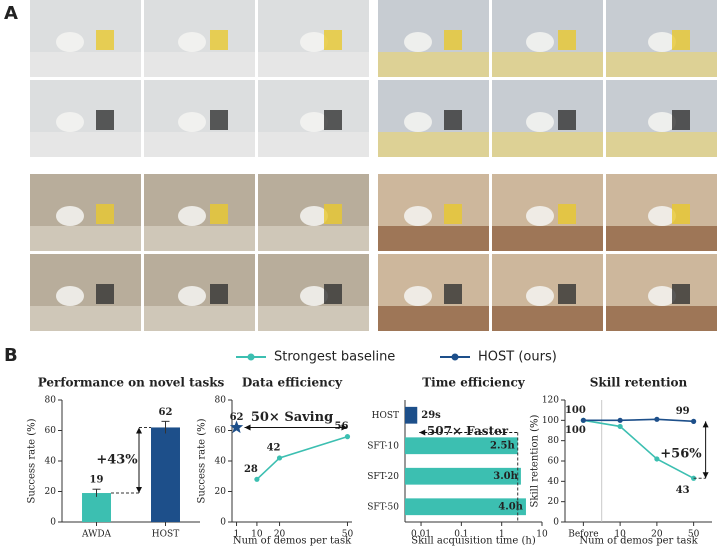  What do you see at coordinates (556, 523) in the screenshot?
I see `y-tick-label: 0` at bounding box center [556, 523].